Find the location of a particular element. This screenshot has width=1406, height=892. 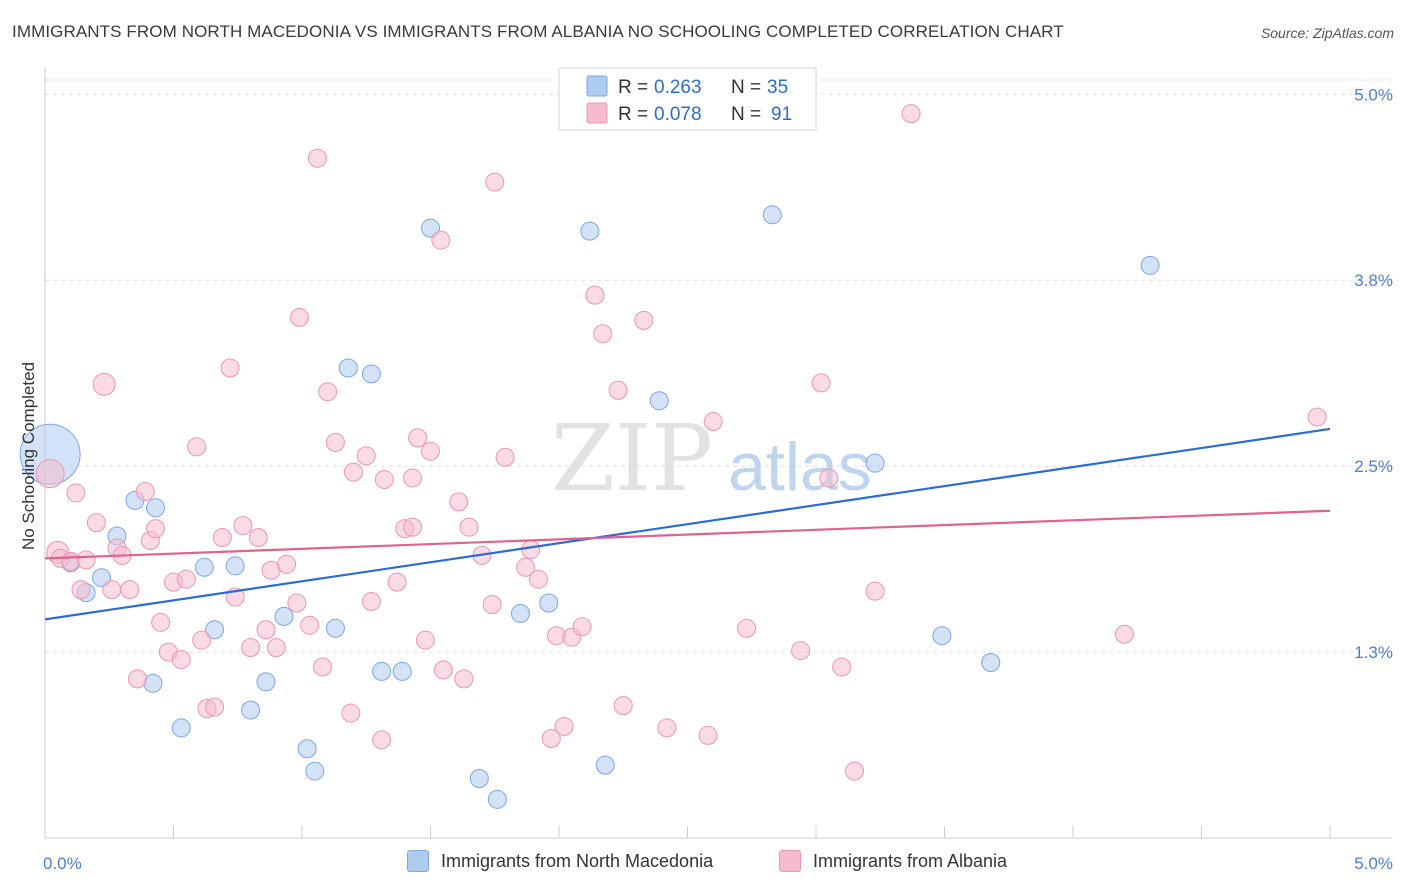

y-tick-label: 2.5% is located at coordinates (1373, 466).